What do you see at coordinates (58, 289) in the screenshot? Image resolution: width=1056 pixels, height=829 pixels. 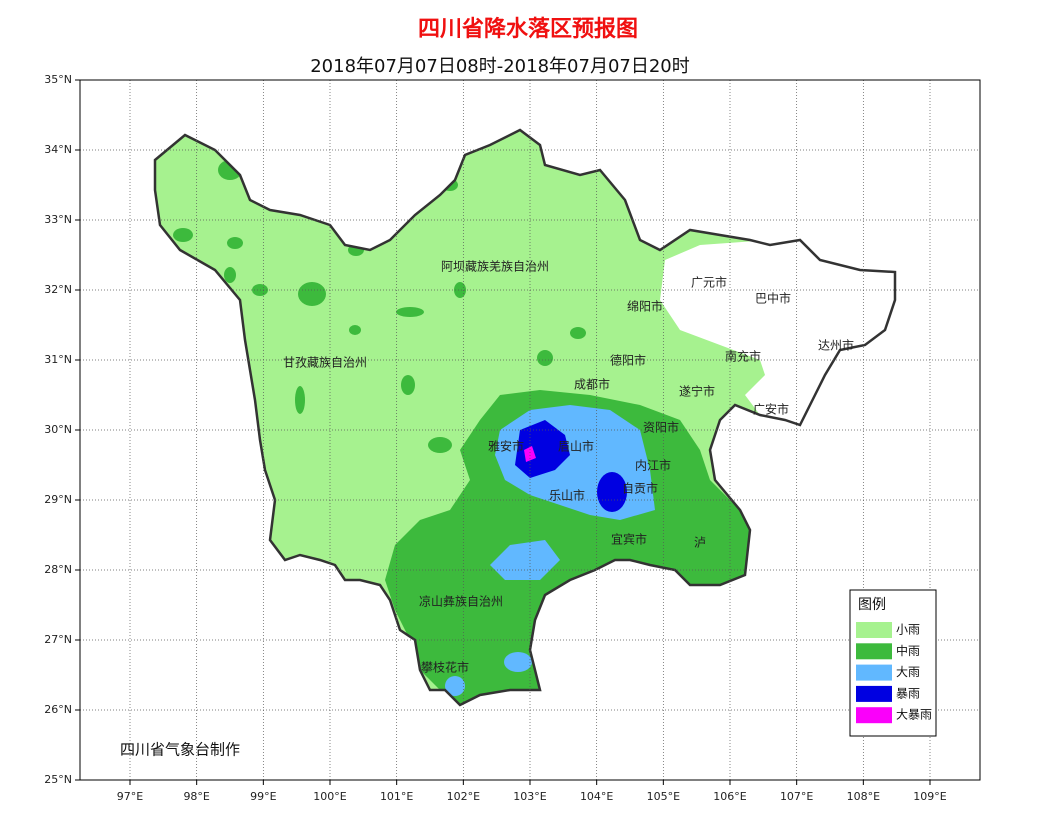 I see `lat-label: 32°N` at bounding box center [58, 289].